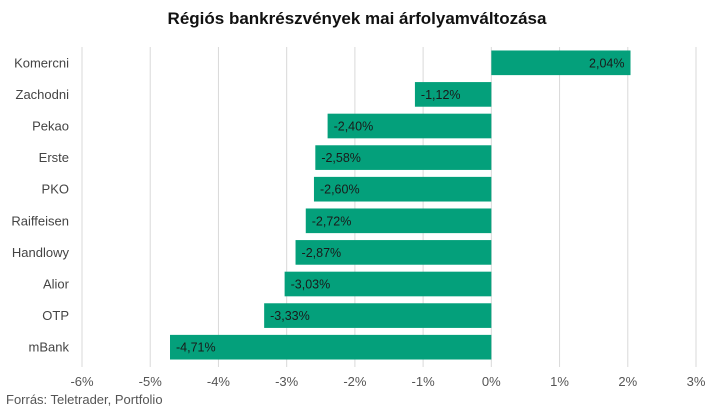 The width and height of the screenshot is (714, 416). What do you see at coordinates (387, 381) in the screenshot?
I see `x-axis-ticks: -6% -5% -4% -3% -2% -1% 0% 1% 2% 3%` at bounding box center [387, 381].